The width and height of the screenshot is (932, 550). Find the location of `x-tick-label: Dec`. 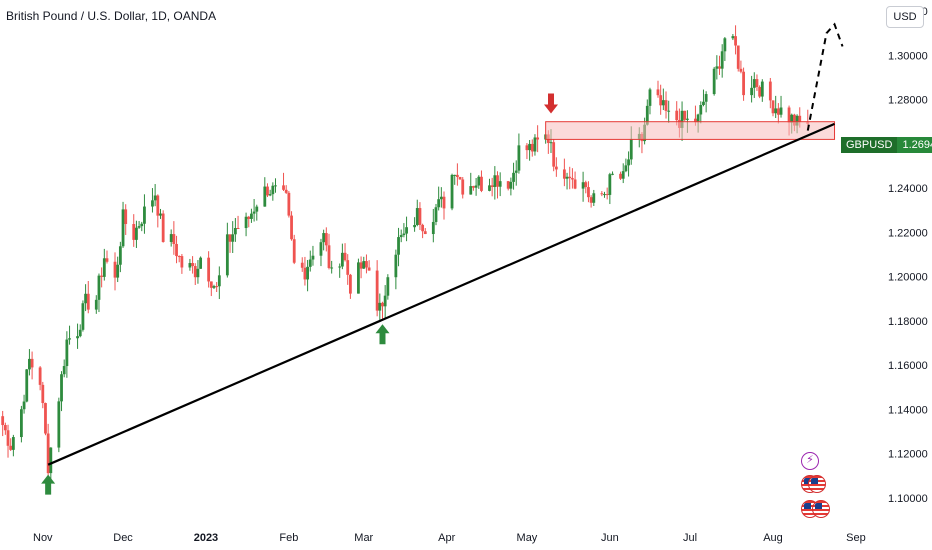

x-tick-label: Dec is located at coordinates (123, 538).